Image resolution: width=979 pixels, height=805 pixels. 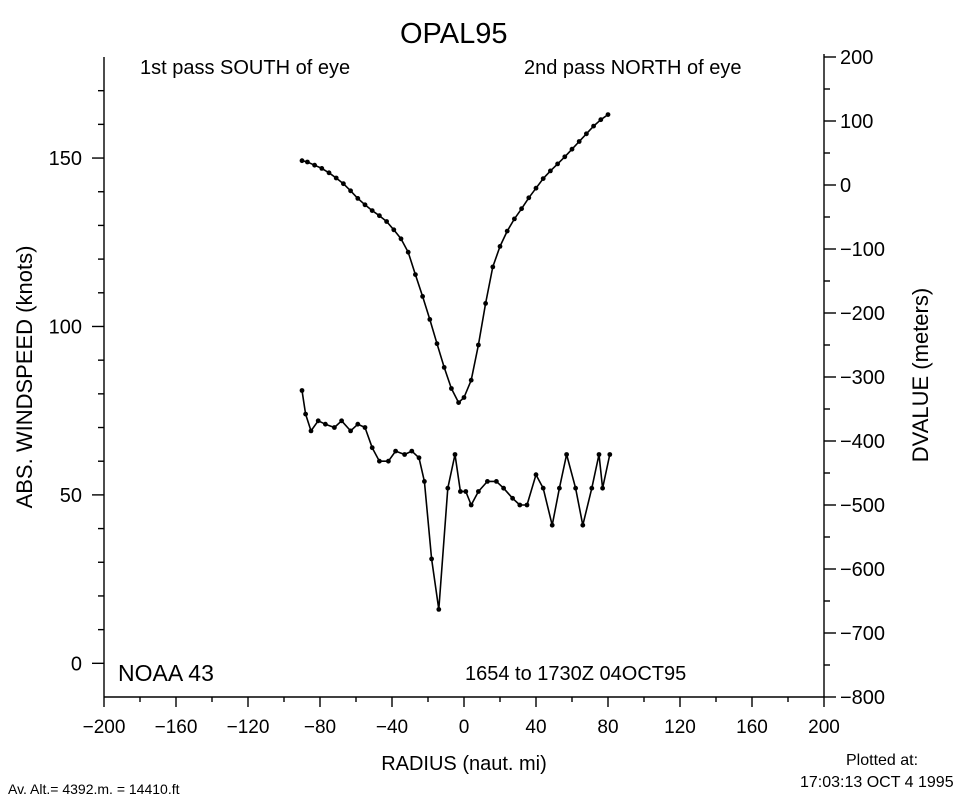 What do you see at coordinates (607, 727) in the screenshot?
I see `x-tick-label: 80` at bounding box center [607, 727].